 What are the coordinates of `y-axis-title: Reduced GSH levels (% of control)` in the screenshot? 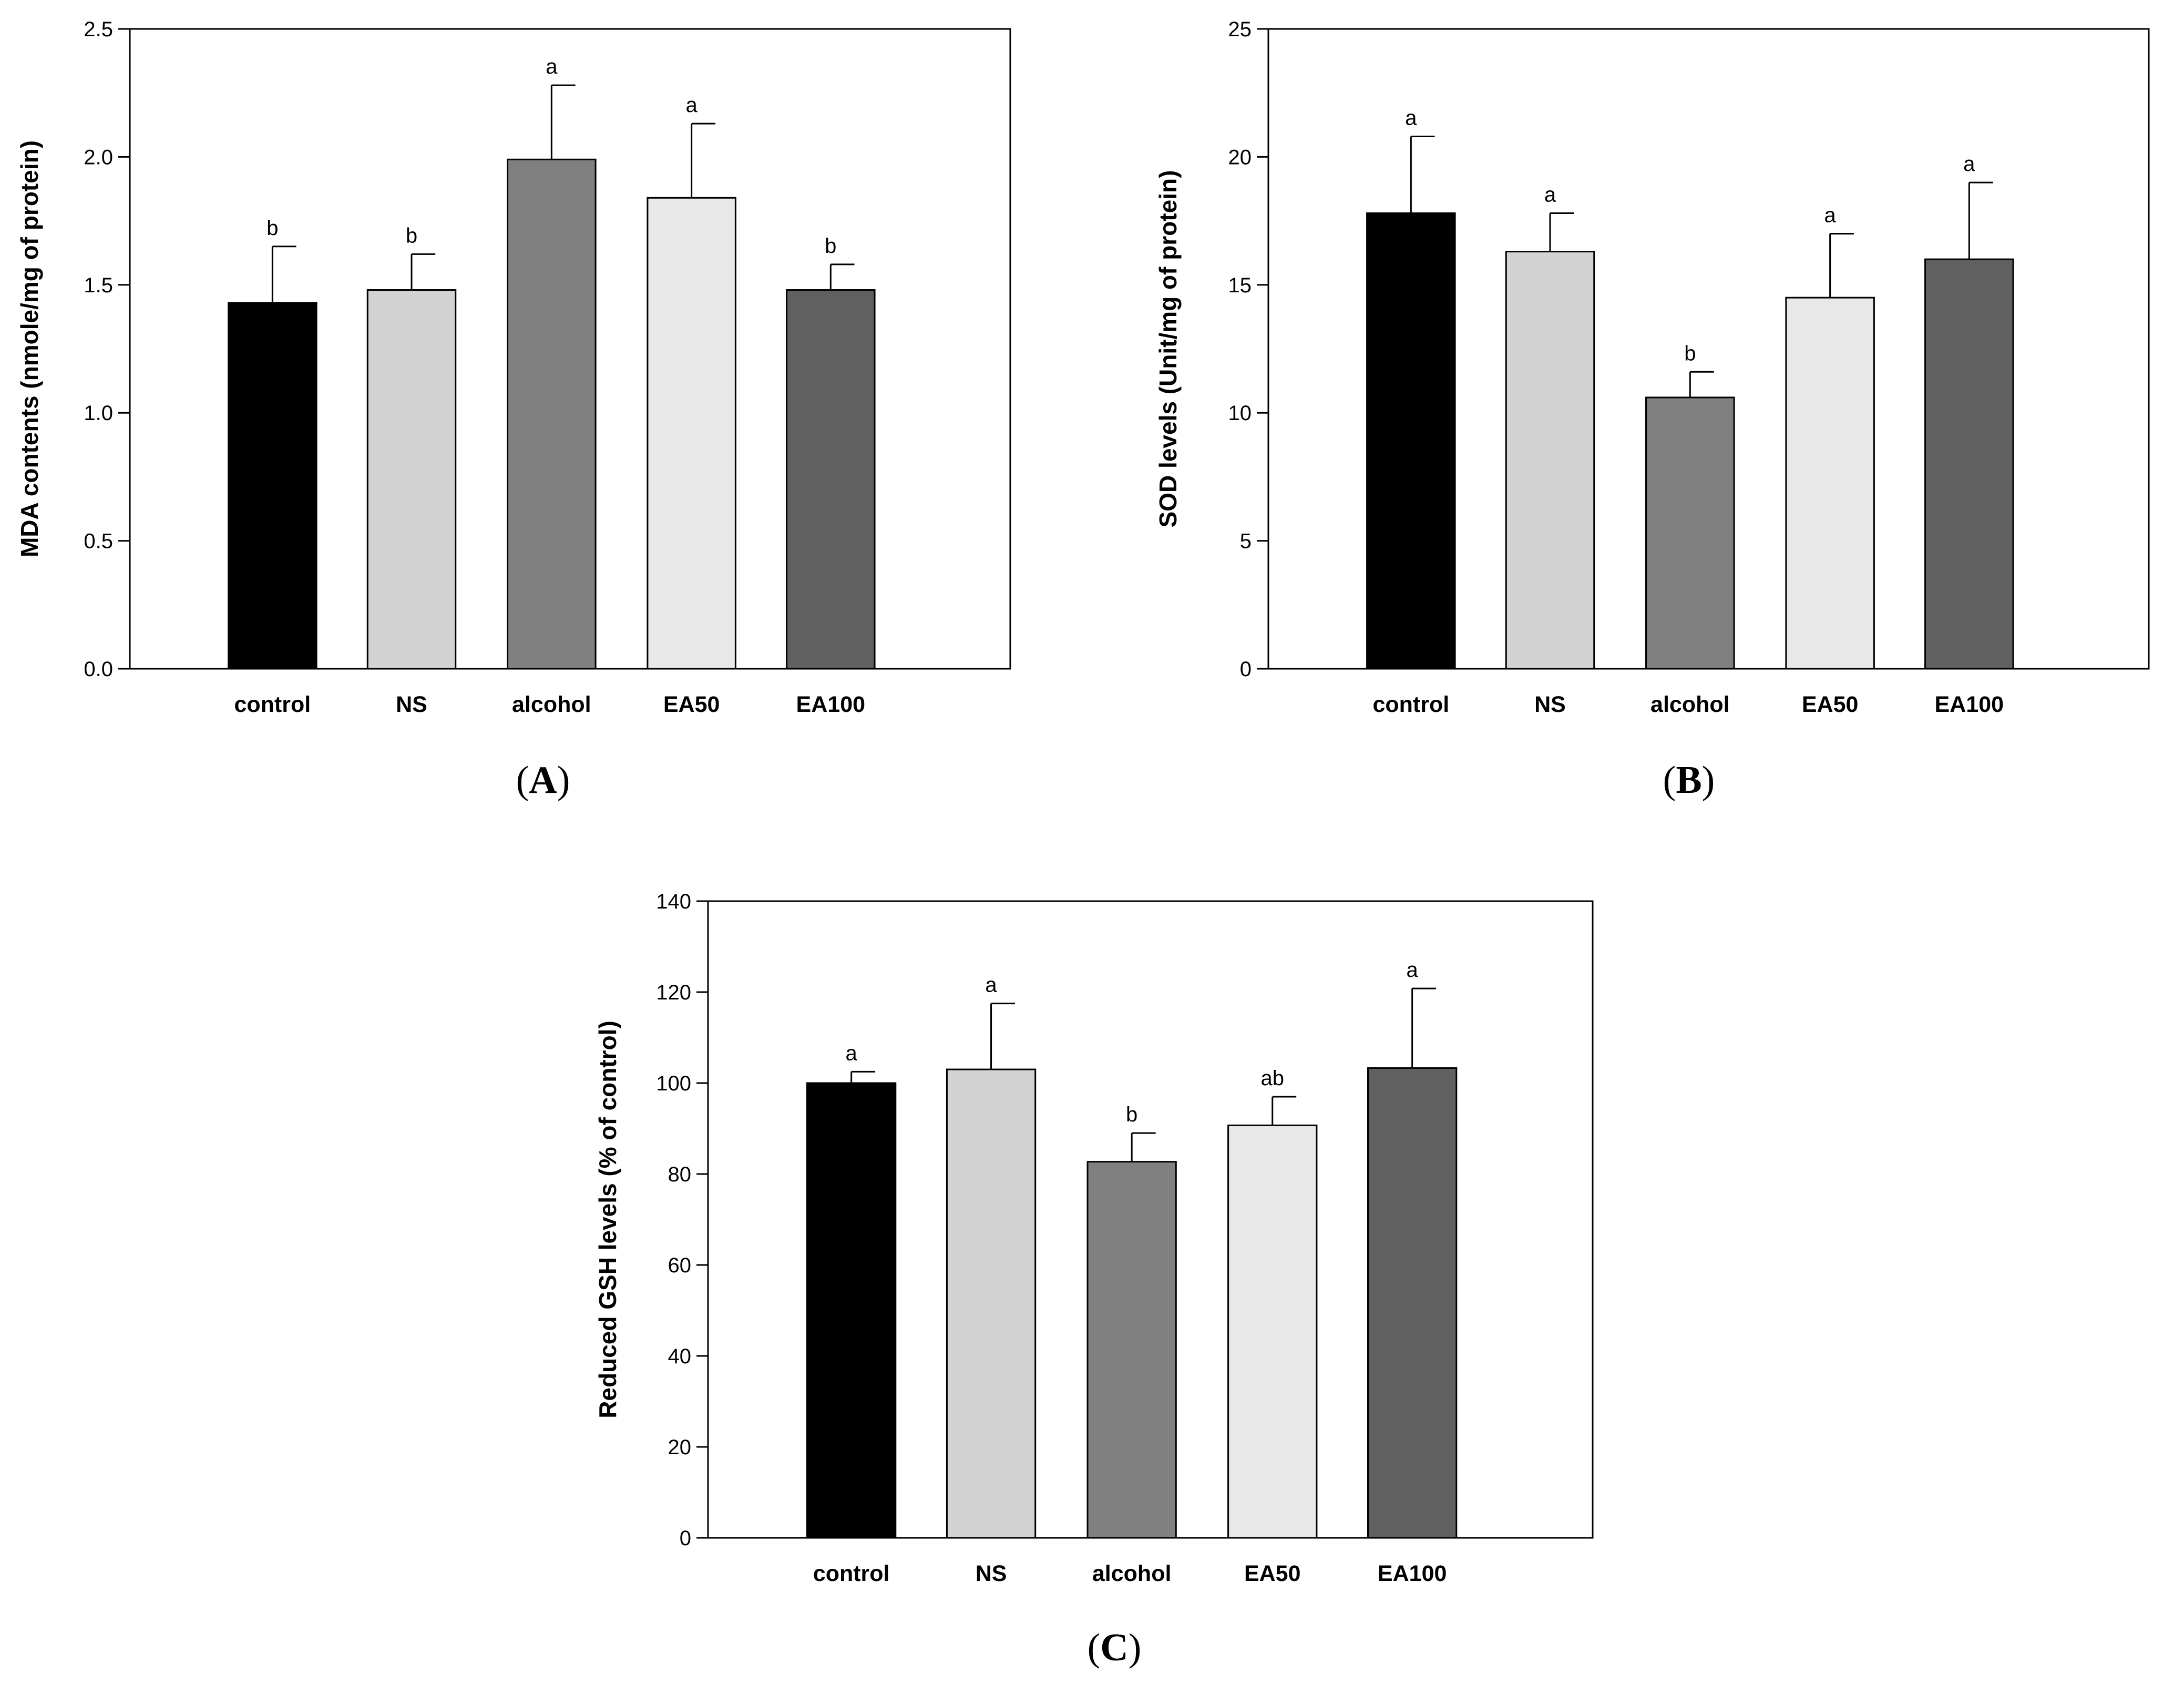 It's located at (607, 1219).